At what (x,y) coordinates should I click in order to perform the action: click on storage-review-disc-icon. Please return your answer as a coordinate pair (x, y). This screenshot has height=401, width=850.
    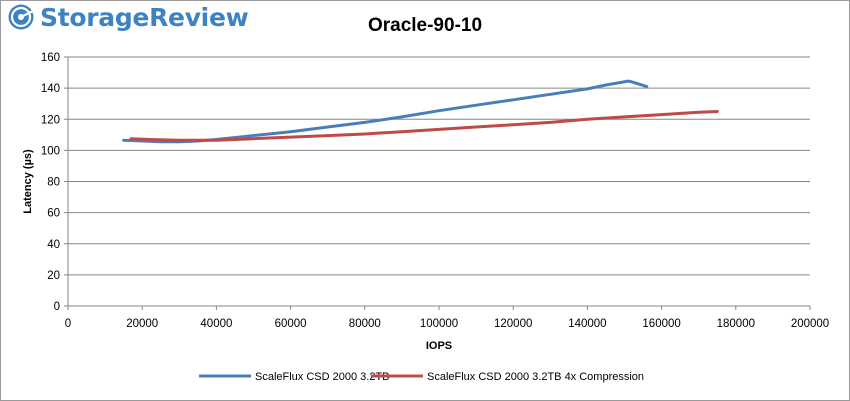
    Looking at the image, I should click on (21, 17).